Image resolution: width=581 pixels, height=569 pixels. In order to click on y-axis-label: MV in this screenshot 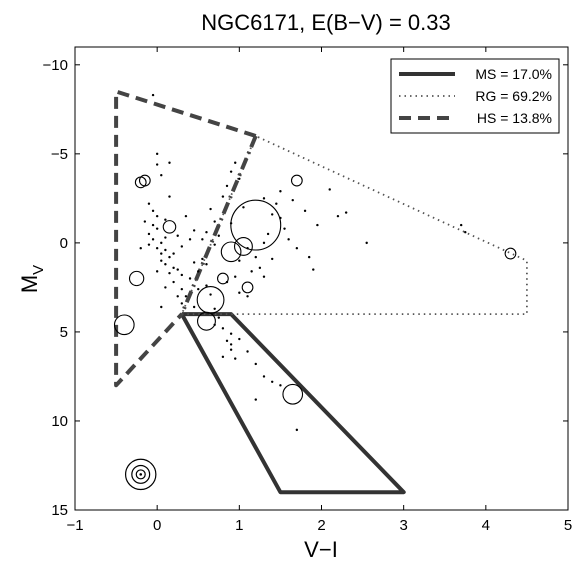, I will do `click(32, 279)`.